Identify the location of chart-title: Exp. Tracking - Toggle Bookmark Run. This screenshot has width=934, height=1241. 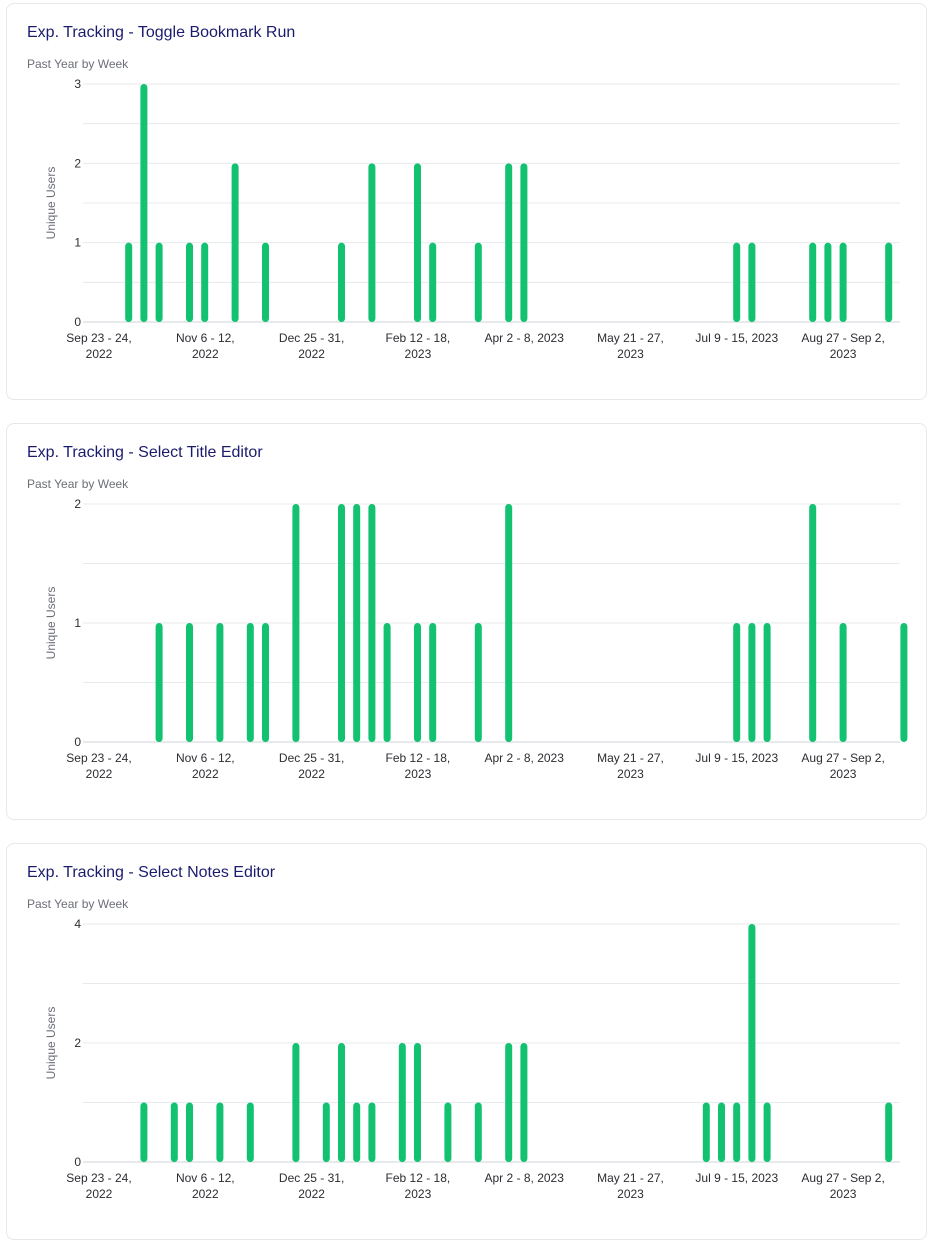
(161, 32).